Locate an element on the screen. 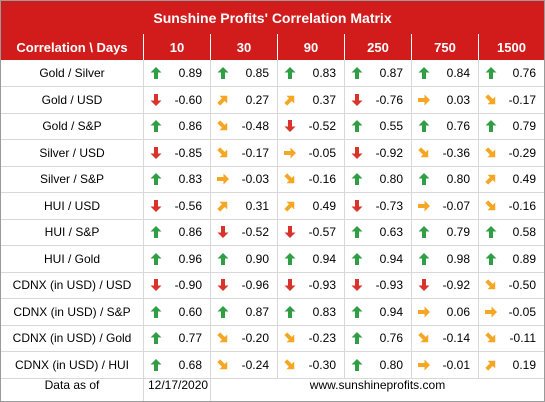  correlation-cell: 0.55 is located at coordinates (378, 126).